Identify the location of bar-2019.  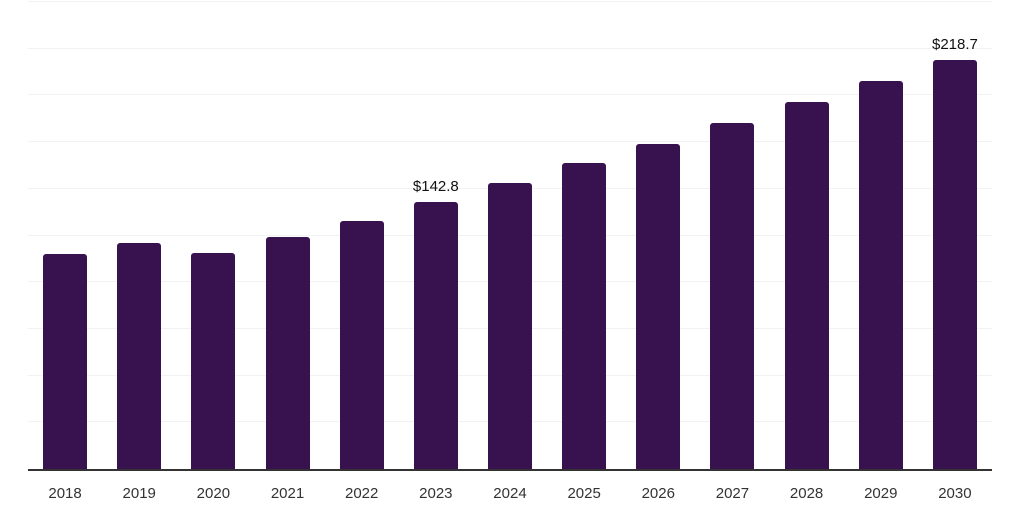
(139, 355).